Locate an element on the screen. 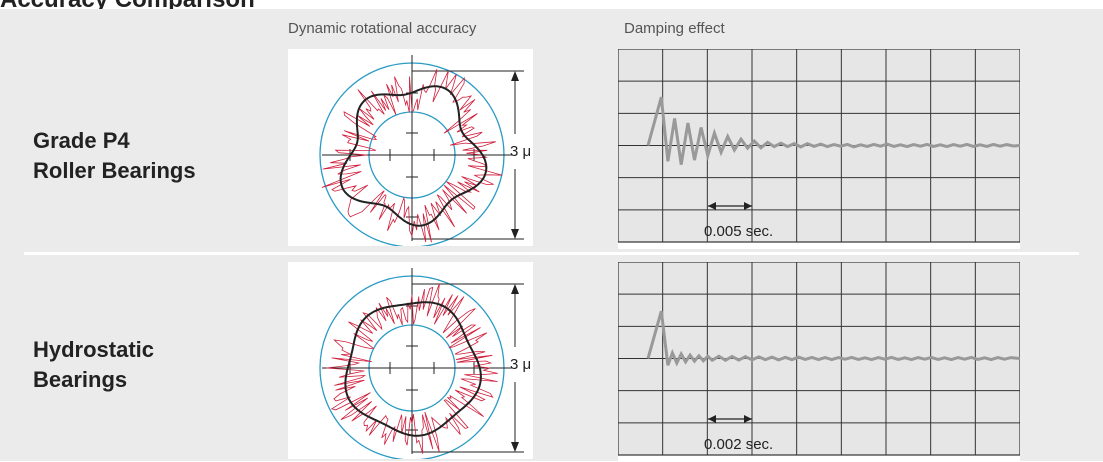 The image size is (1103, 462). runout-noise-trace is located at coordinates (412, 156).